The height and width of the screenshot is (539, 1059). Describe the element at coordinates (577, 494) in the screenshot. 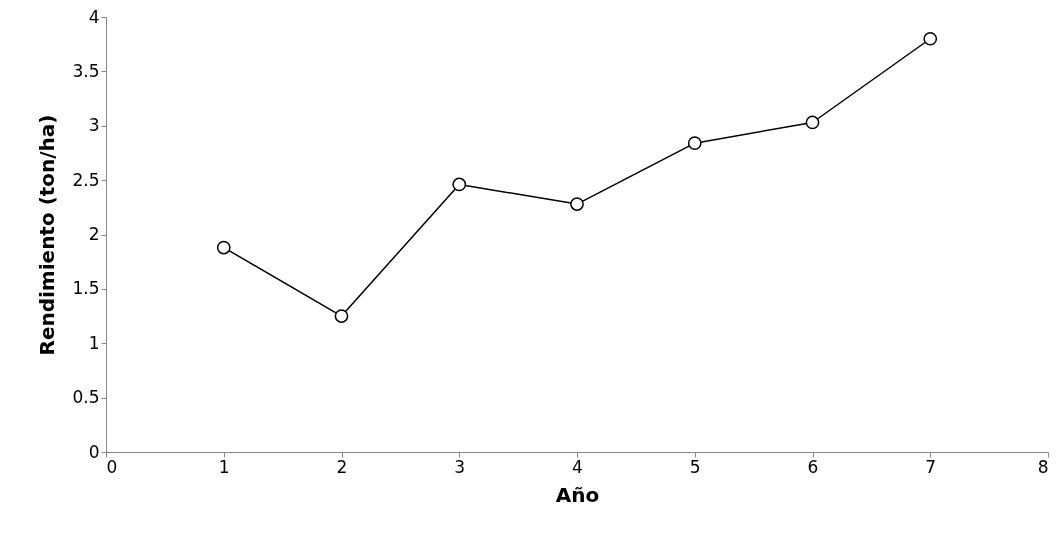

I see `x-axis-title: Año` at that location.